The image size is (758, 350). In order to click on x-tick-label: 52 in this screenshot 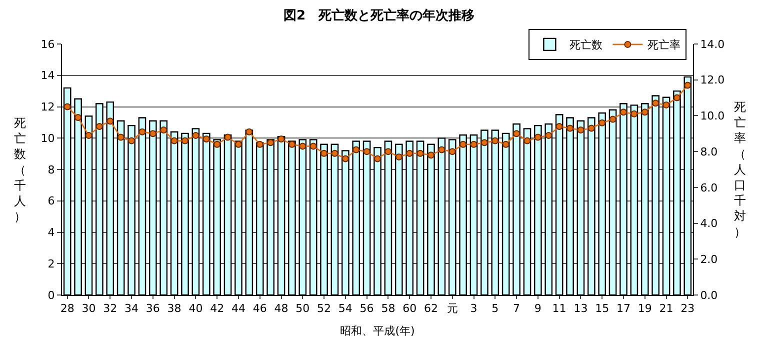, I will do `click(324, 309)`.